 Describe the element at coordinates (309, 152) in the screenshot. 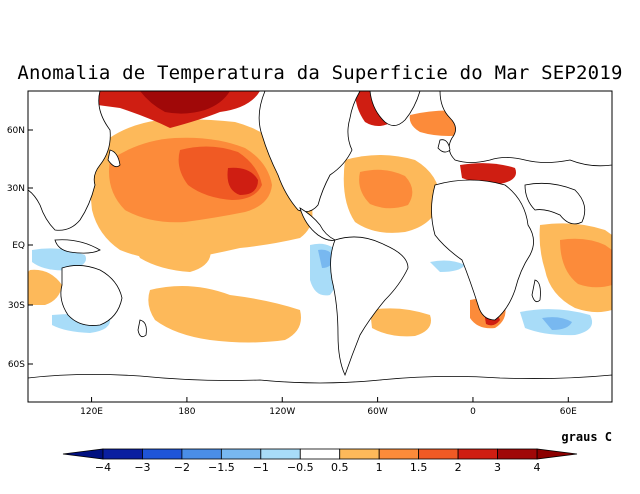

I see `coast-north-america` at that location.